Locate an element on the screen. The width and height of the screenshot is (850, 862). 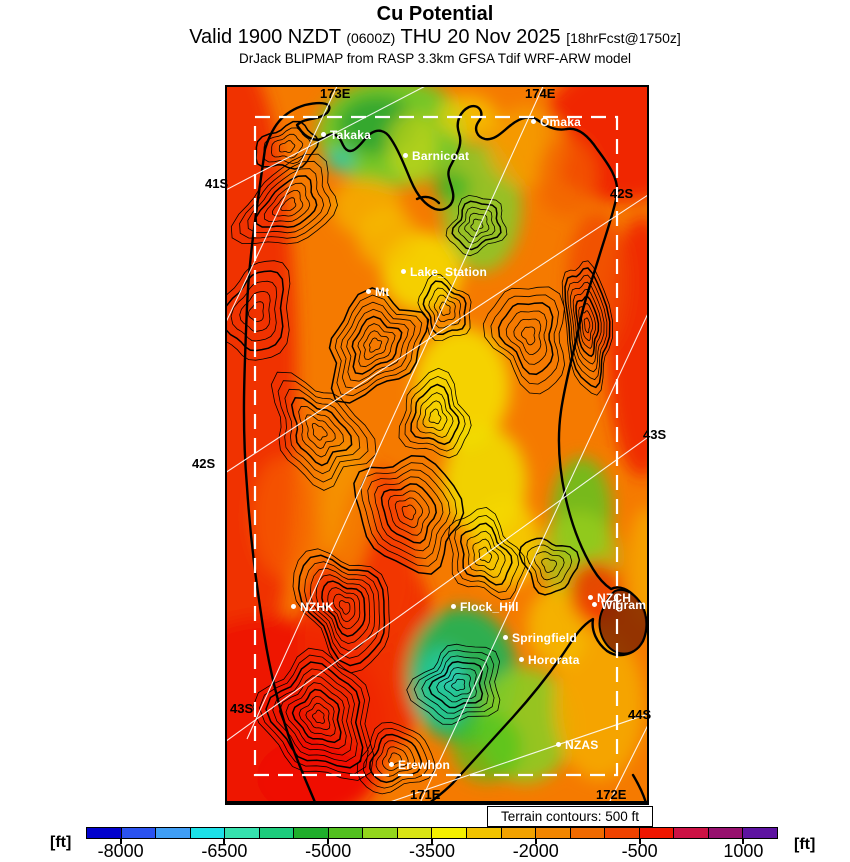
colorbar-tick-label: -2000 is located at coordinates (535, 851).